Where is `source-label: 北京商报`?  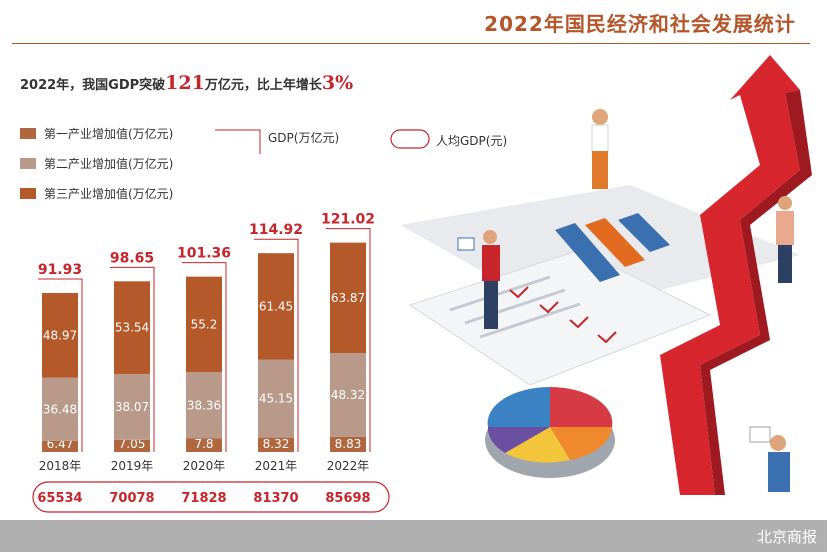 source-label: 北京商报 is located at coordinates (786, 537).